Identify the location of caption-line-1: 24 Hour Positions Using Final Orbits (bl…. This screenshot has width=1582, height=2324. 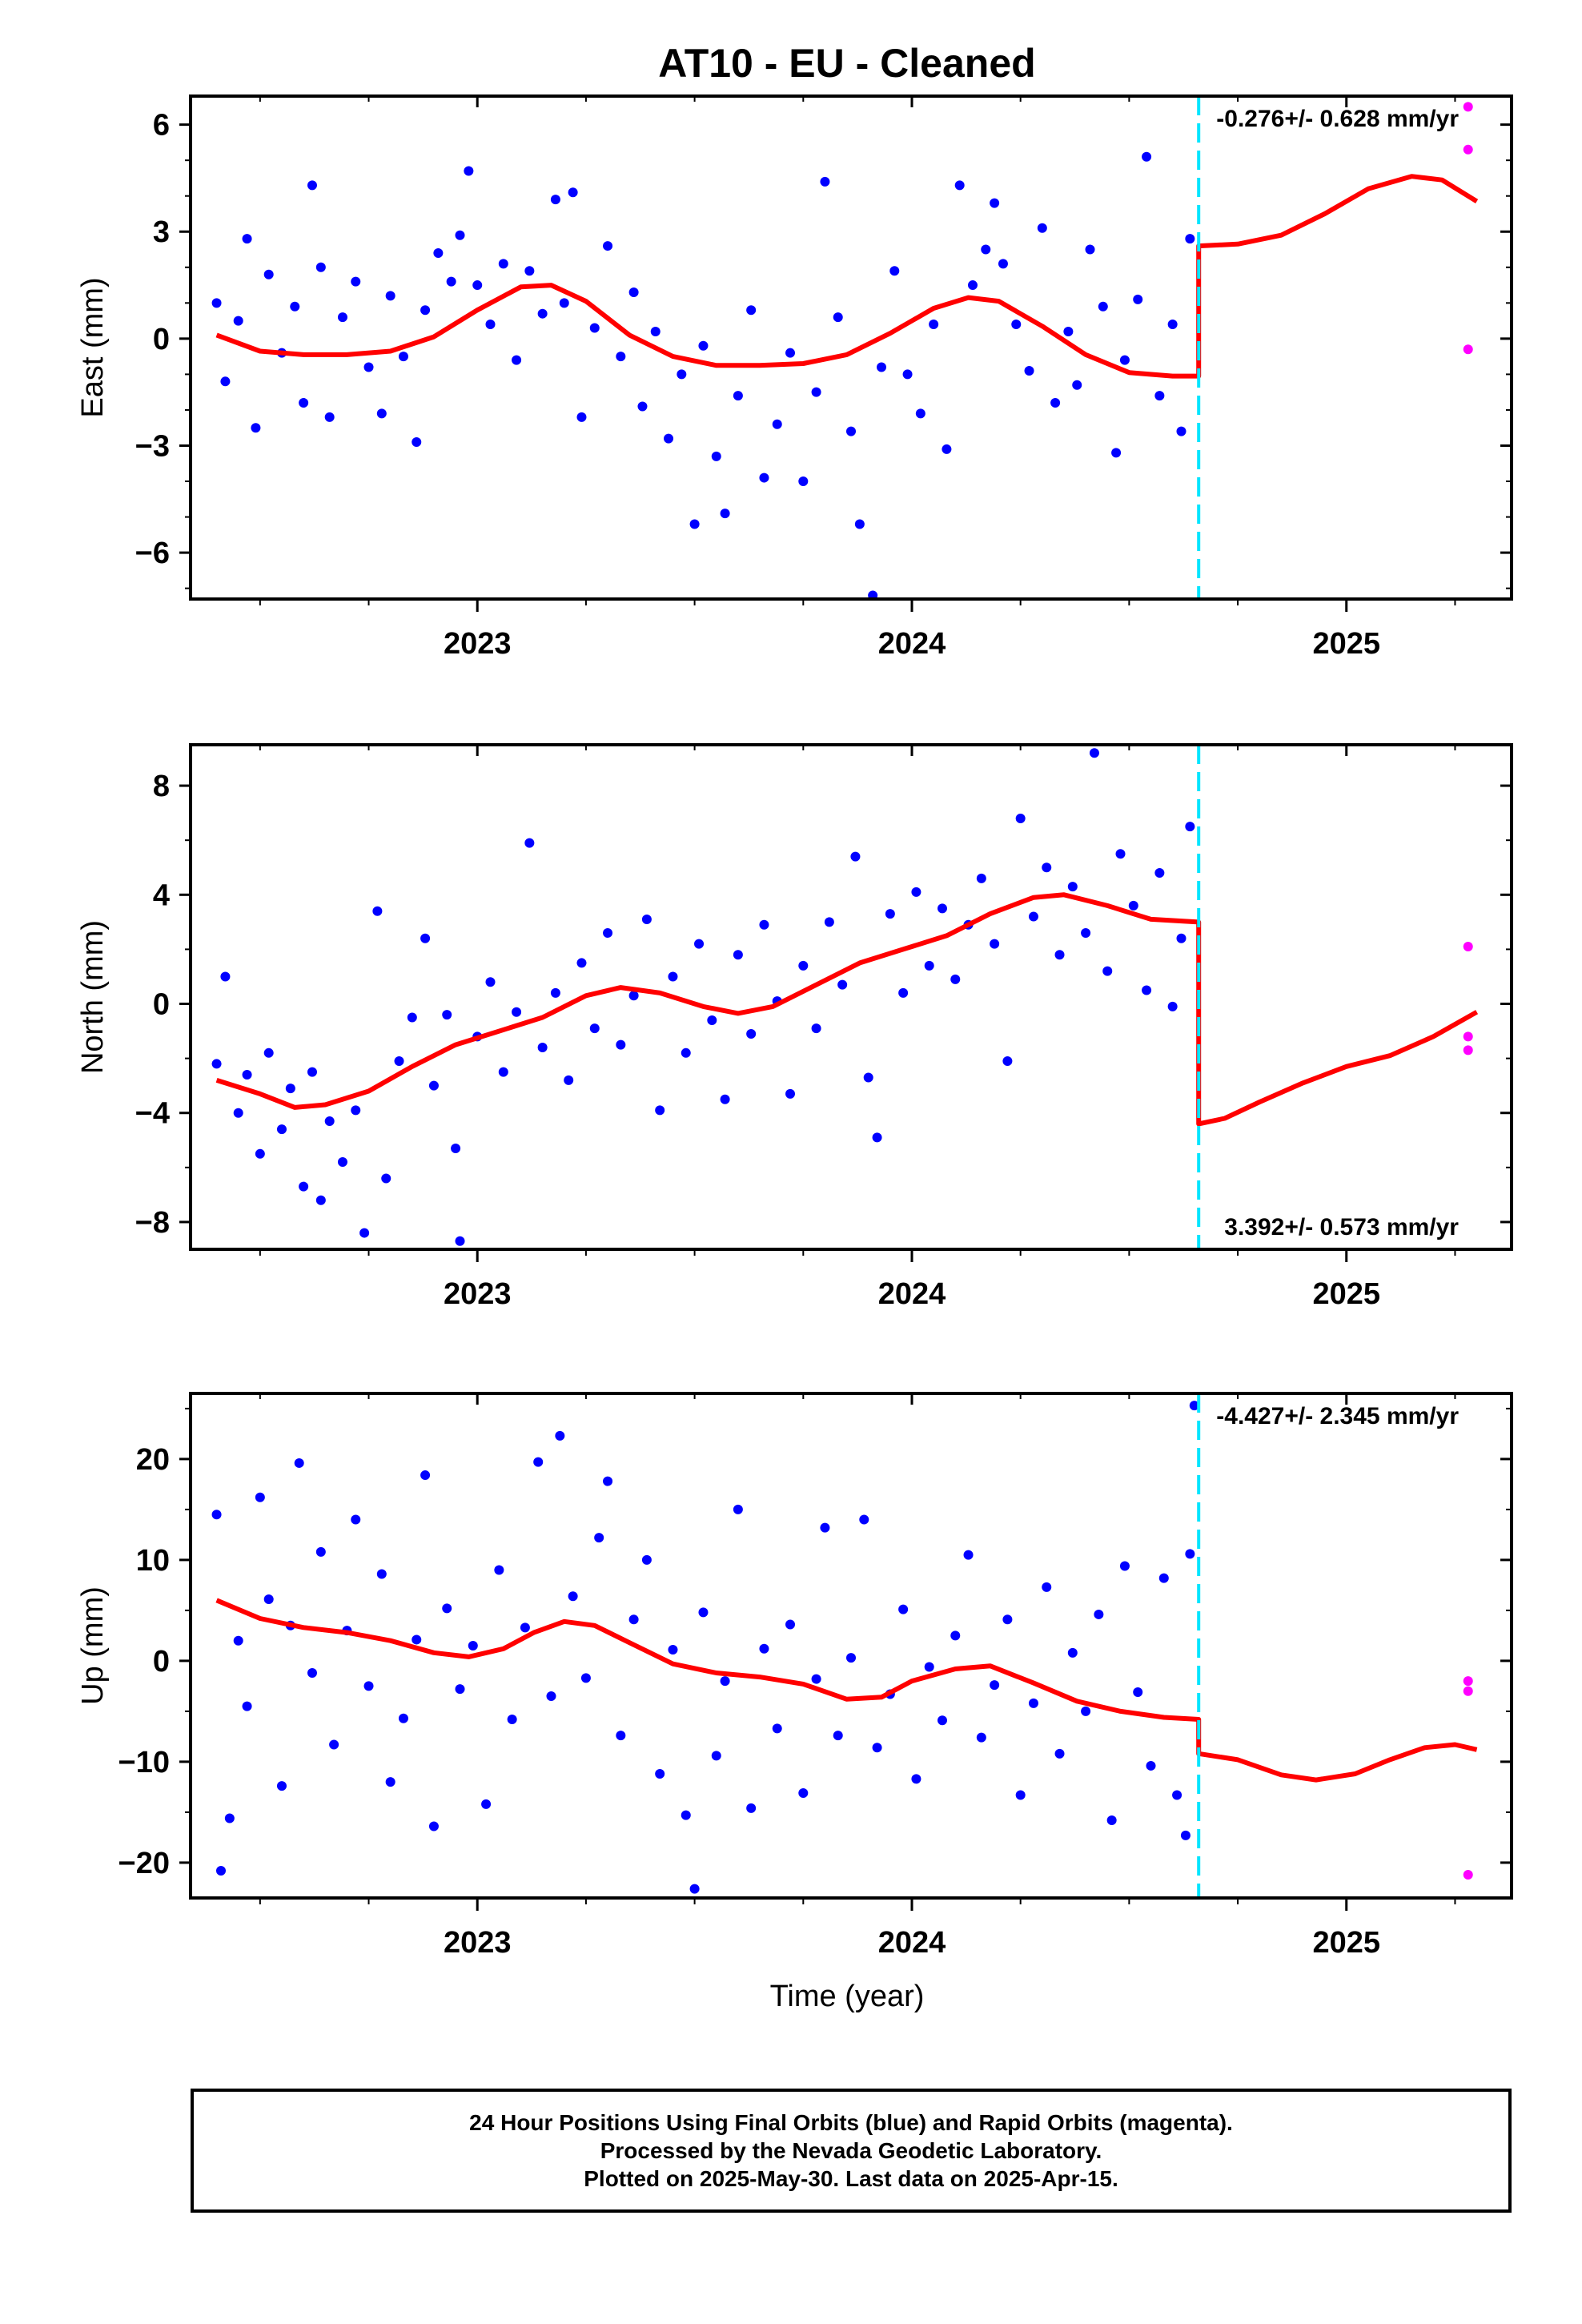
(851, 2122).